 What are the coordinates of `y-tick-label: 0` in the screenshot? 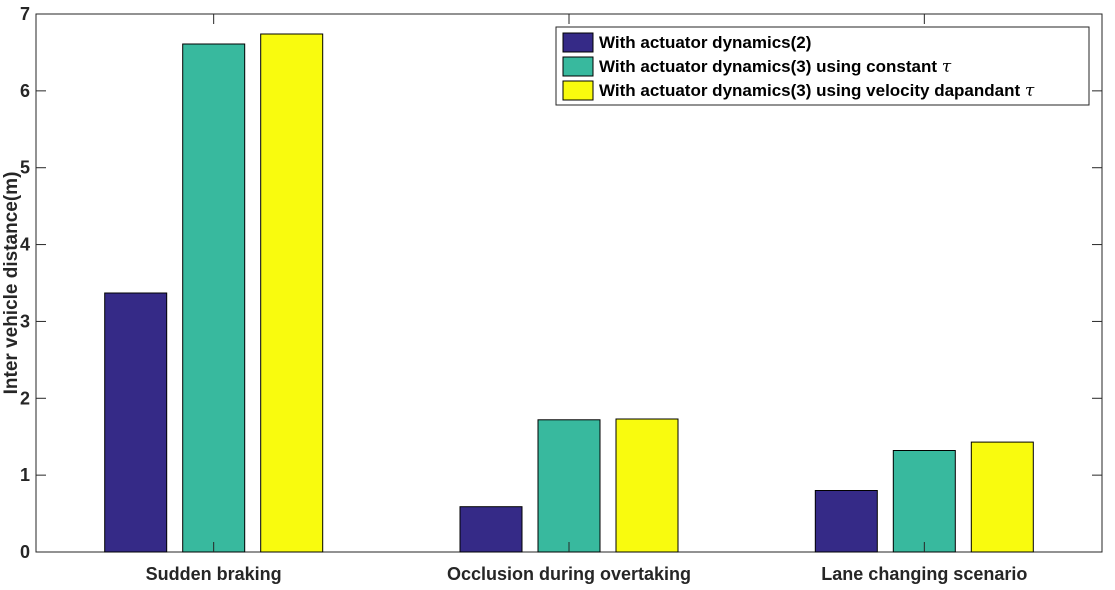 It's located at (25, 552).